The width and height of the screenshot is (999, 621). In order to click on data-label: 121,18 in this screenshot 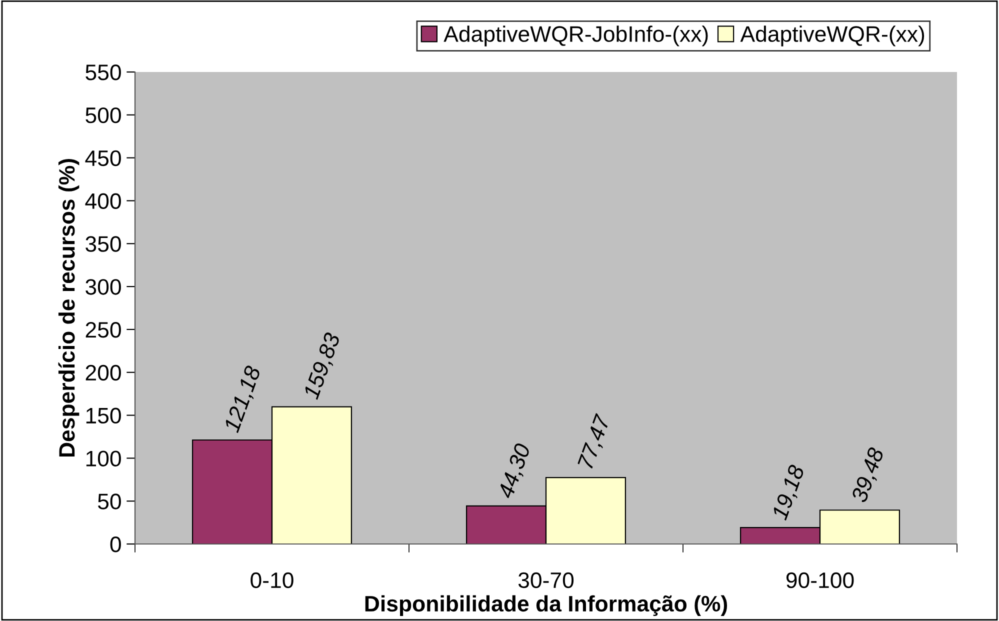, I will do `click(243, 399)`.